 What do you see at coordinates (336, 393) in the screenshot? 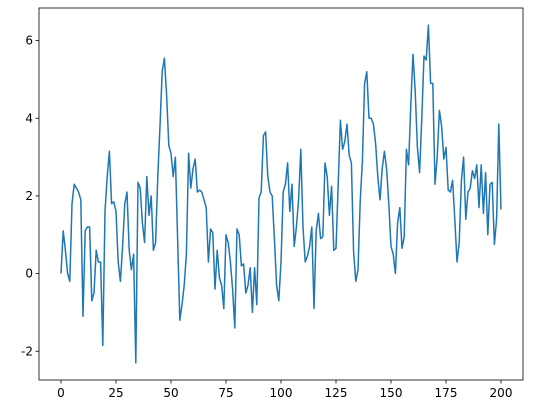
I see `x-tick-label: 125` at bounding box center [336, 393].